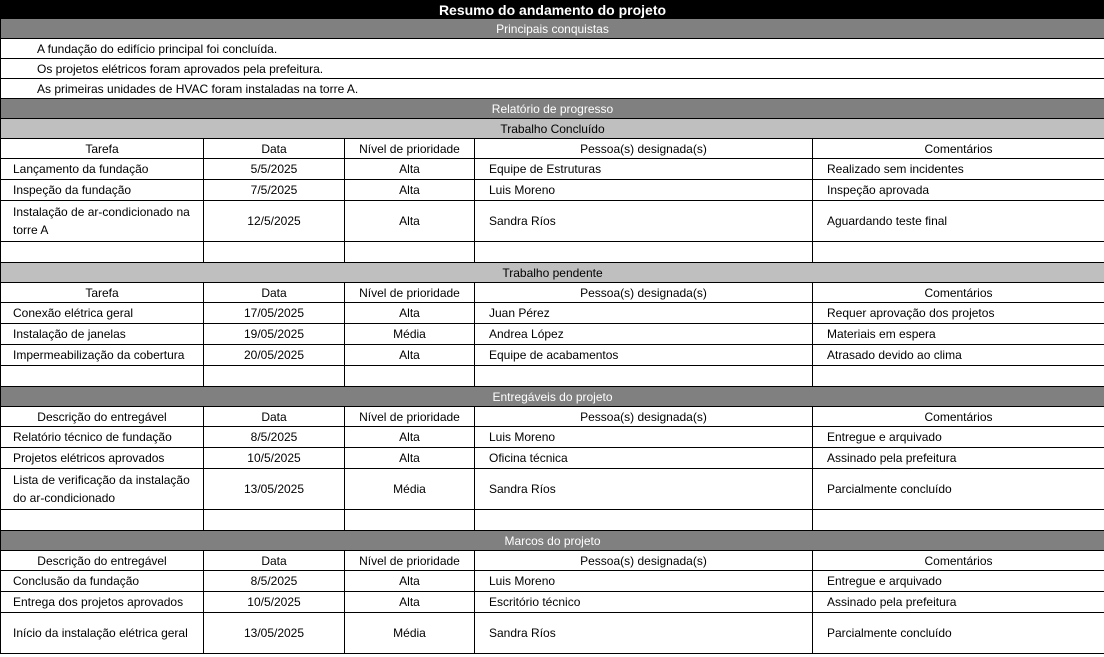  What do you see at coordinates (274, 334) in the screenshot?
I see `cell-date: 19/05/2025` at bounding box center [274, 334].